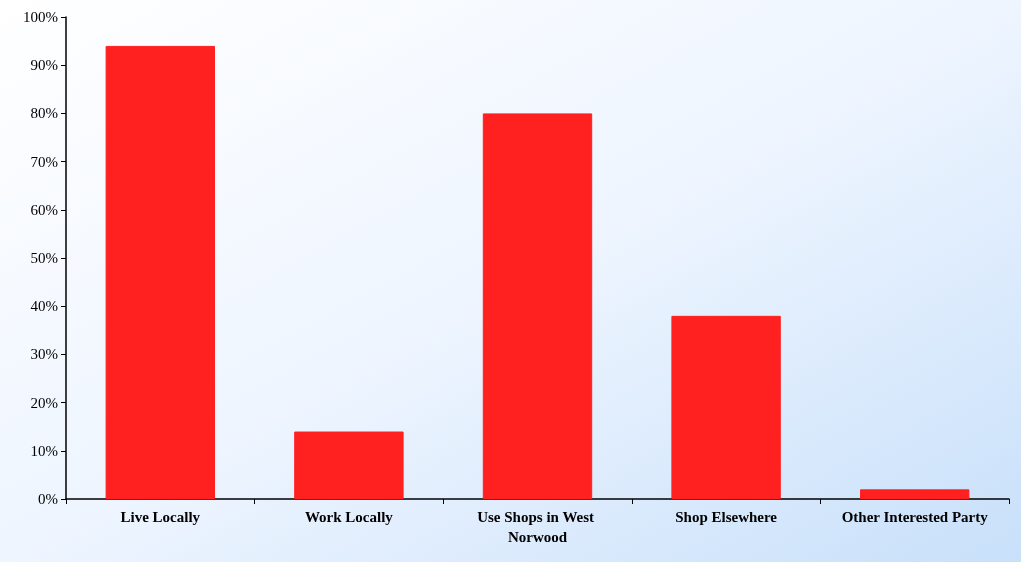  I want to click on y-tick-label: 20%, so click(44, 402).